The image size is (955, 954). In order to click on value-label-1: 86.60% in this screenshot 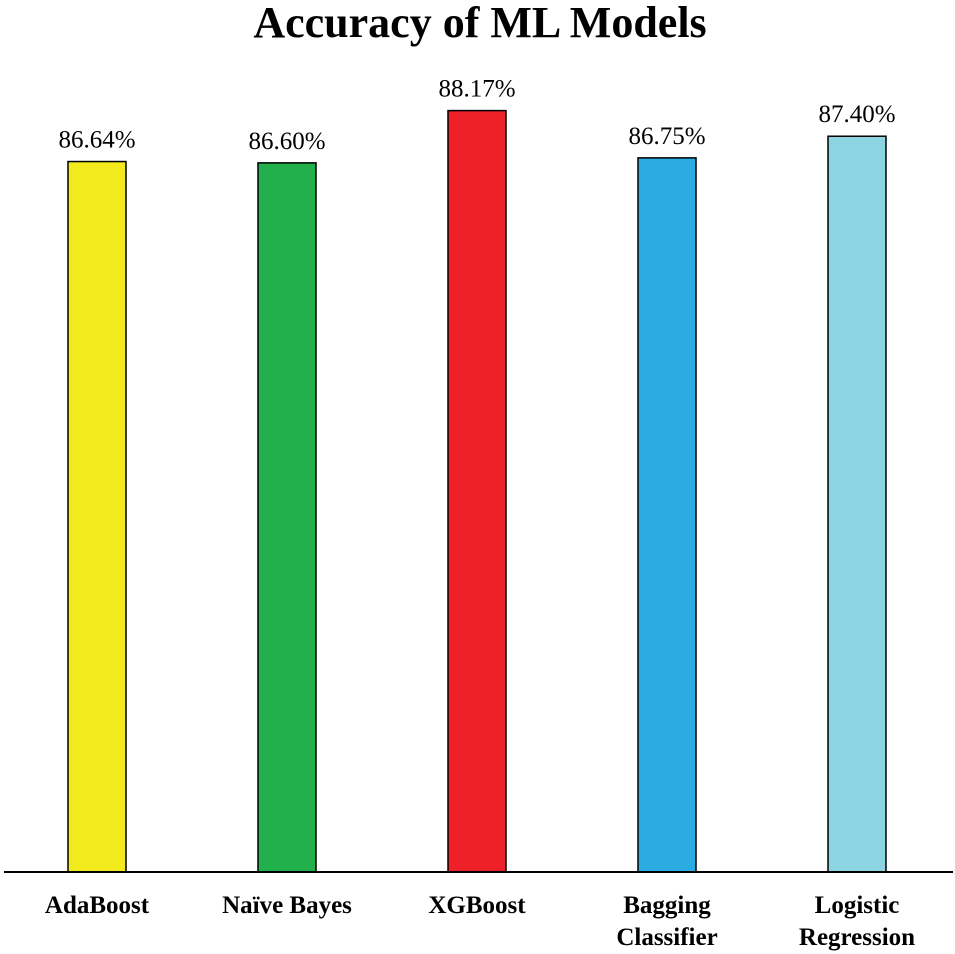, I will do `click(286, 141)`.